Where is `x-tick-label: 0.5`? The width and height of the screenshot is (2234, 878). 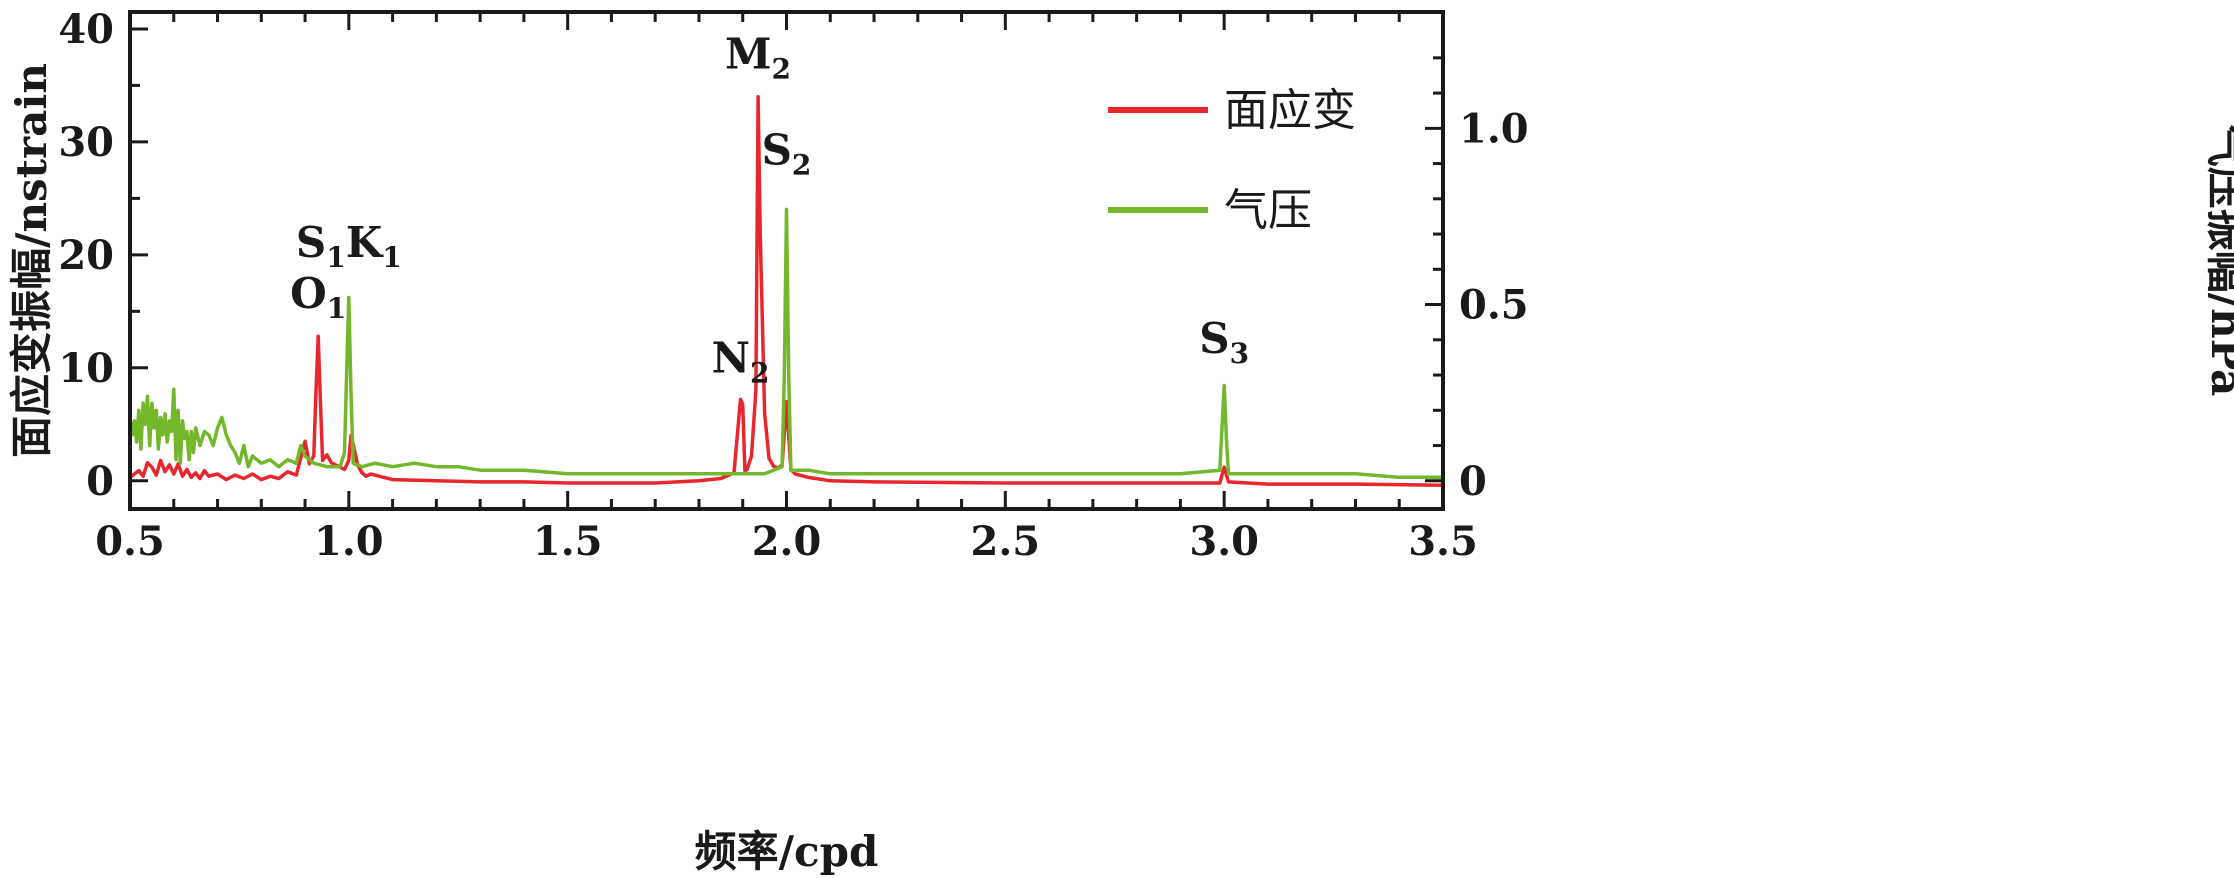
x-tick-label: 0.5 is located at coordinates (130, 541).